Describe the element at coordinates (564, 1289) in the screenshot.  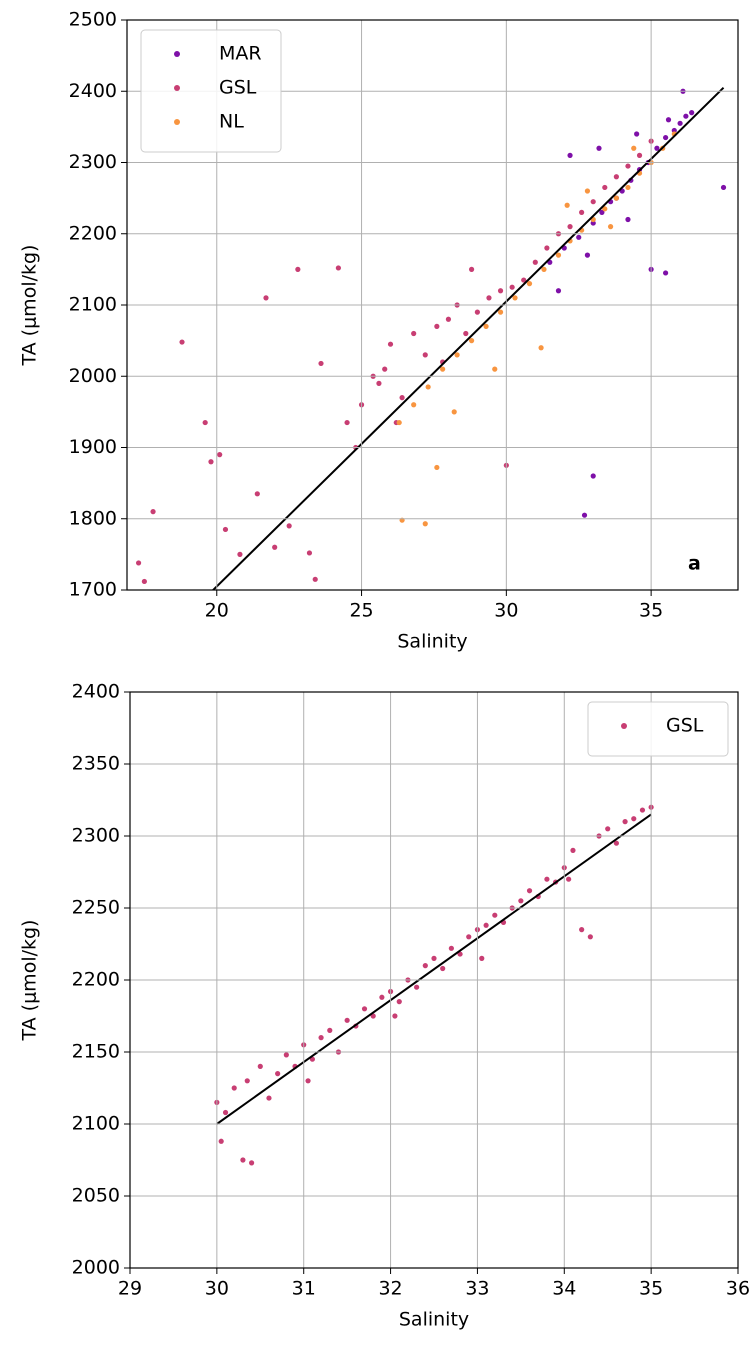
I see `x-tick-label: 34` at that location.